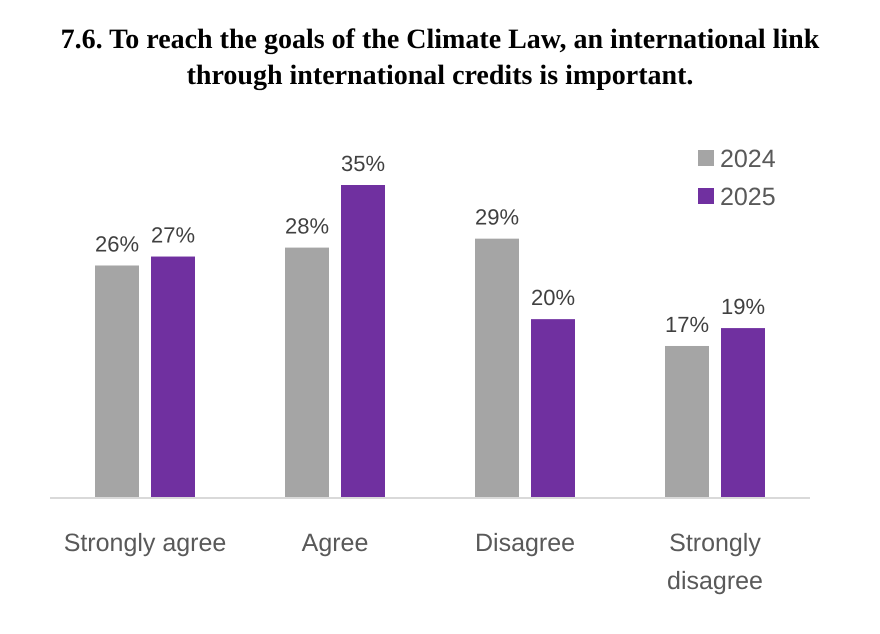  I want to click on data-label: 35%, so click(363, 163).